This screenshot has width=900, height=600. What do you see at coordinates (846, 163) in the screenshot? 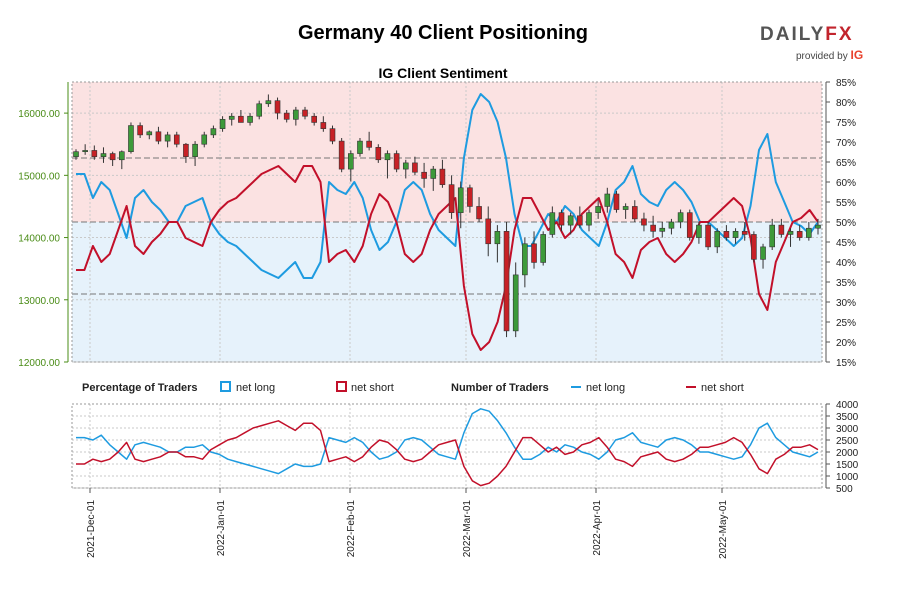
I see `pct-tick-label: 65%` at bounding box center [846, 163].